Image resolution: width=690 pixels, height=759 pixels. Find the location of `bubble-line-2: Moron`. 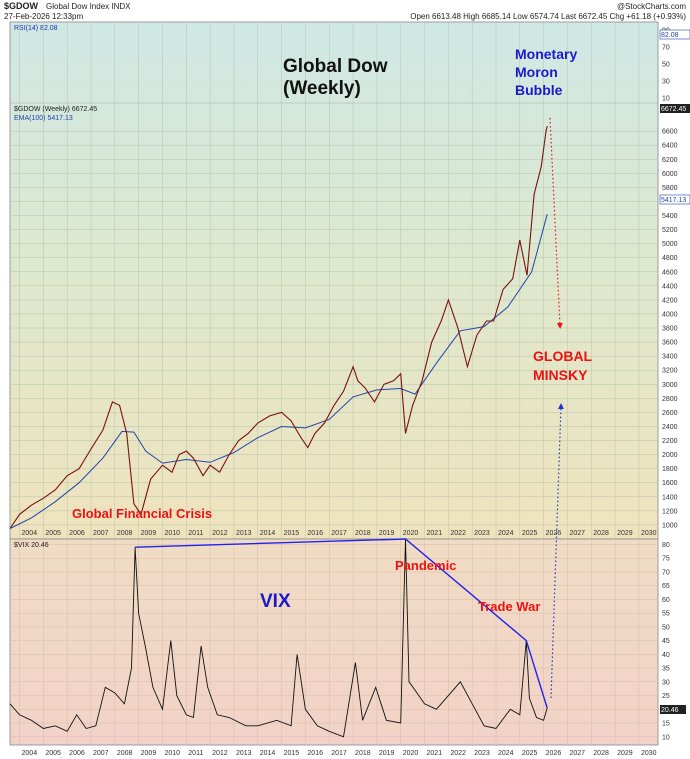

bubble-line-2: Moron is located at coordinates (536, 72).